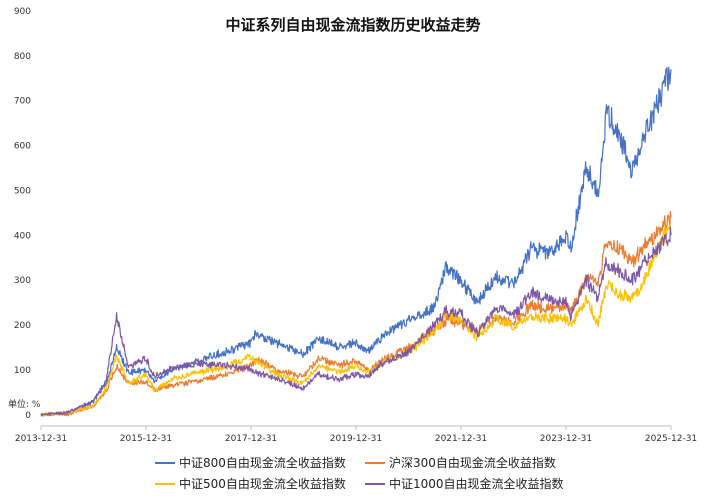 This screenshot has height=500, width=706. What do you see at coordinates (262, 483) in the screenshot?
I see `legend-label: 中证500自由现金流全收益指数` at bounding box center [262, 483].